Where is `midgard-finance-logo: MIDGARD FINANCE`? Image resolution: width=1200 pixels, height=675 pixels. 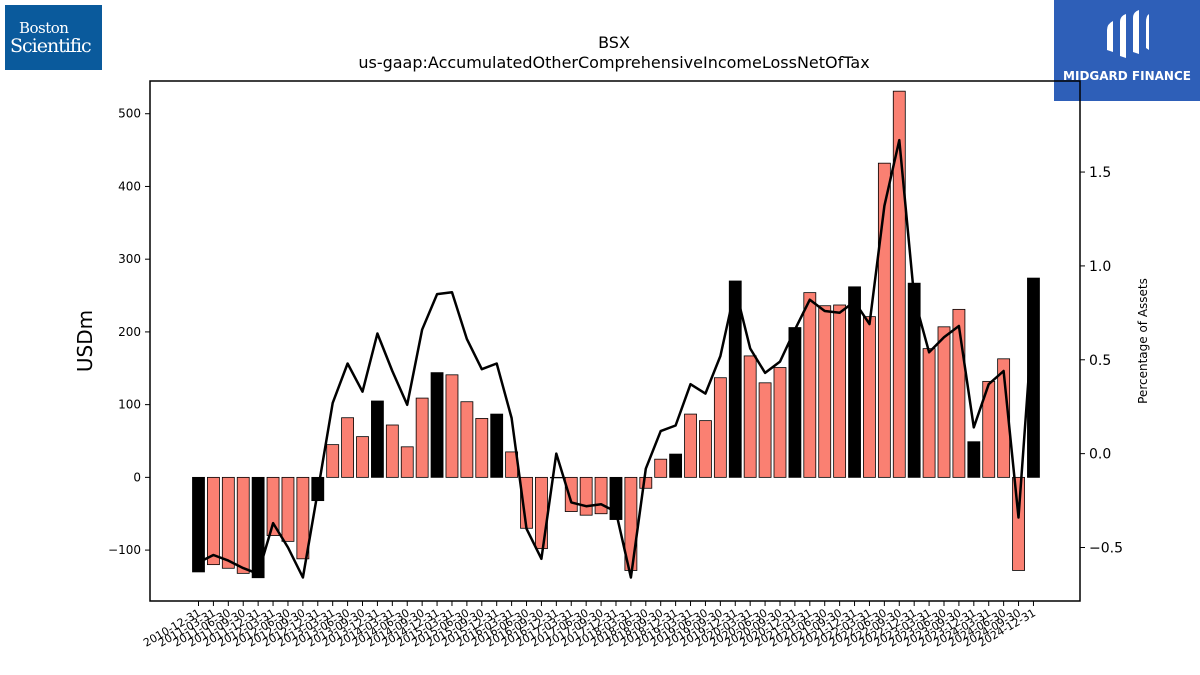
midgard-finance-logo: MIDGARD FINANCE is located at coordinates (1127, 50).